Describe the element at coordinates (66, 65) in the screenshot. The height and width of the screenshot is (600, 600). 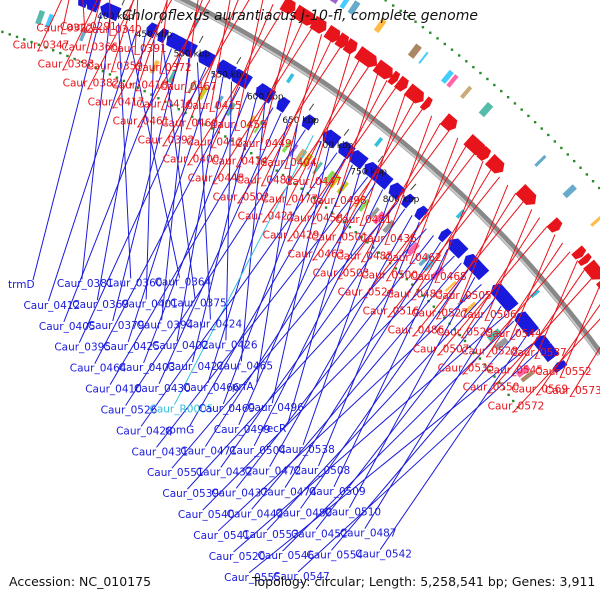
I see `gene-label: Caur_0383` at that location.